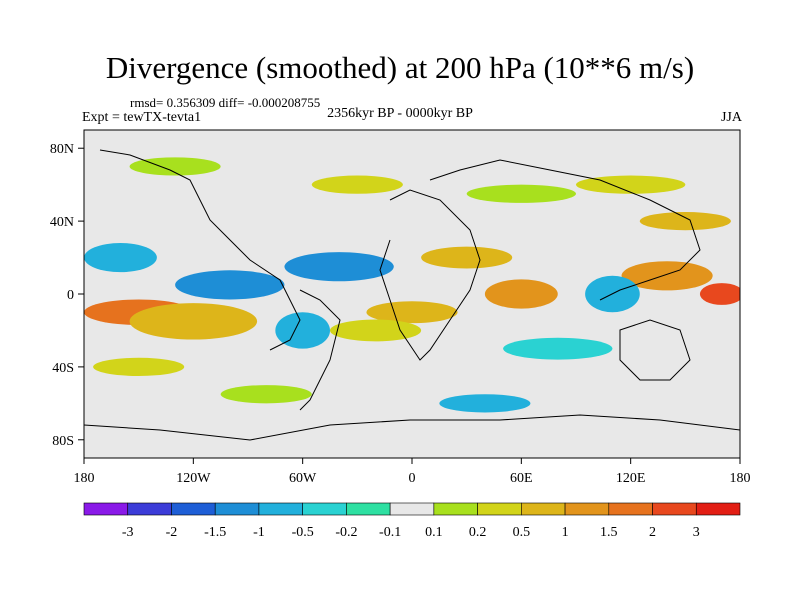 This screenshot has width=800, height=600. I want to click on y-tick-label-2: 0, so click(70, 295).